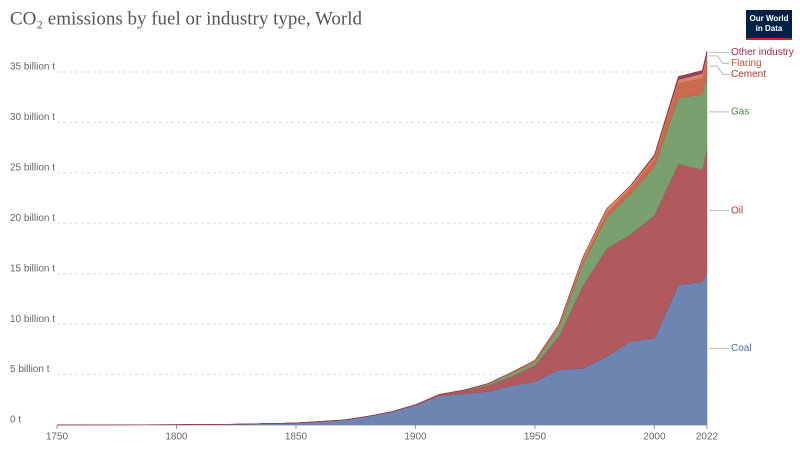 This screenshot has height=453, width=800. I want to click on legend-label: Cement, so click(748, 74).